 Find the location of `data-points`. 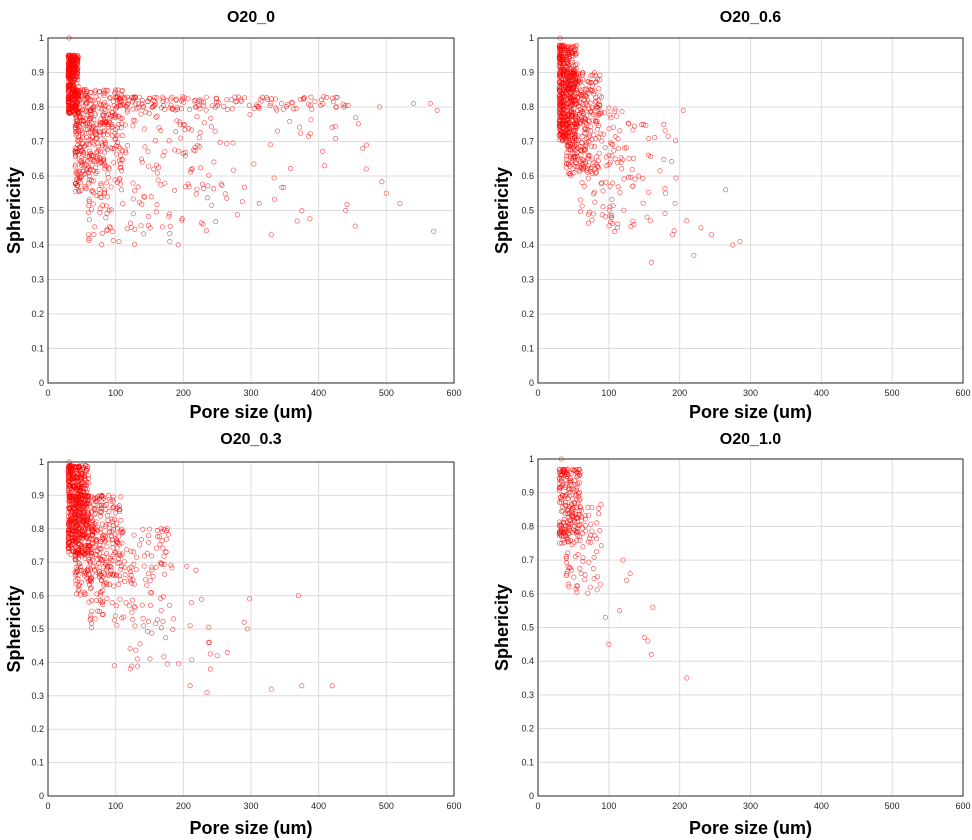

data-points is located at coordinates (649, 150).